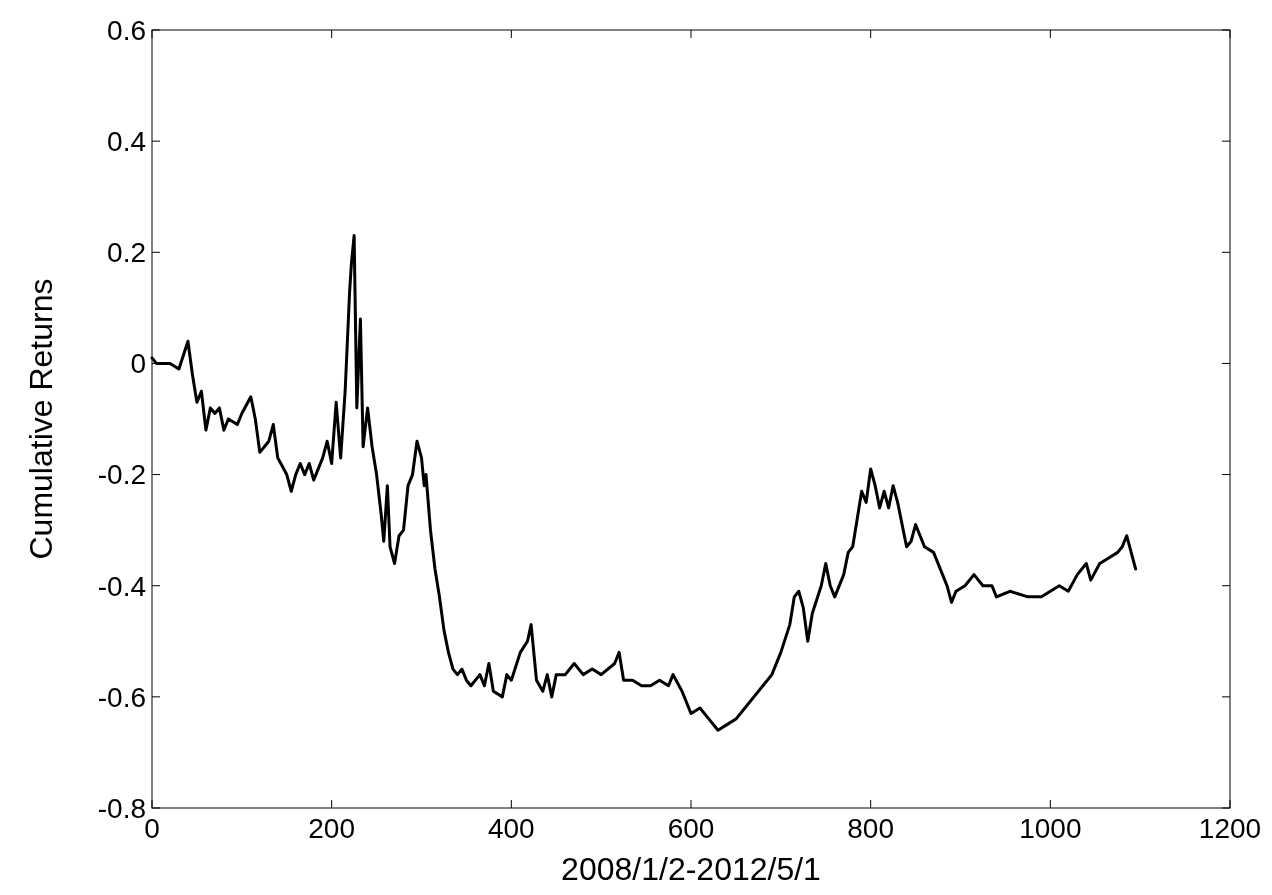 The height and width of the screenshot is (895, 1272). What do you see at coordinates (41, 419) in the screenshot?
I see `y-axis-title: Cumulative Returns` at bounding box center [41, 419].